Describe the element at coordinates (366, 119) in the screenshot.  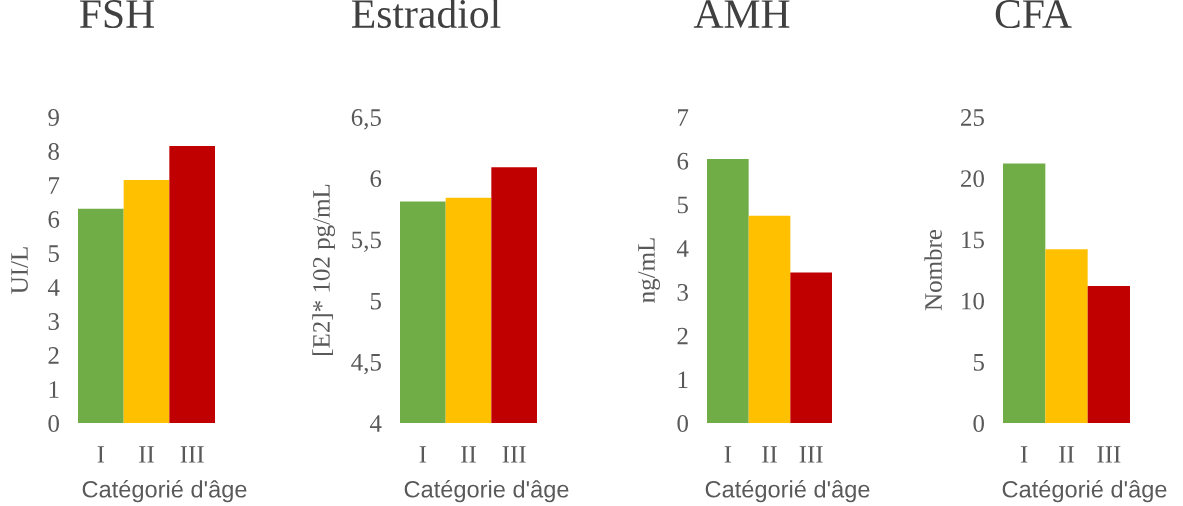
I see `y-tick-label: 6,5` at that location.